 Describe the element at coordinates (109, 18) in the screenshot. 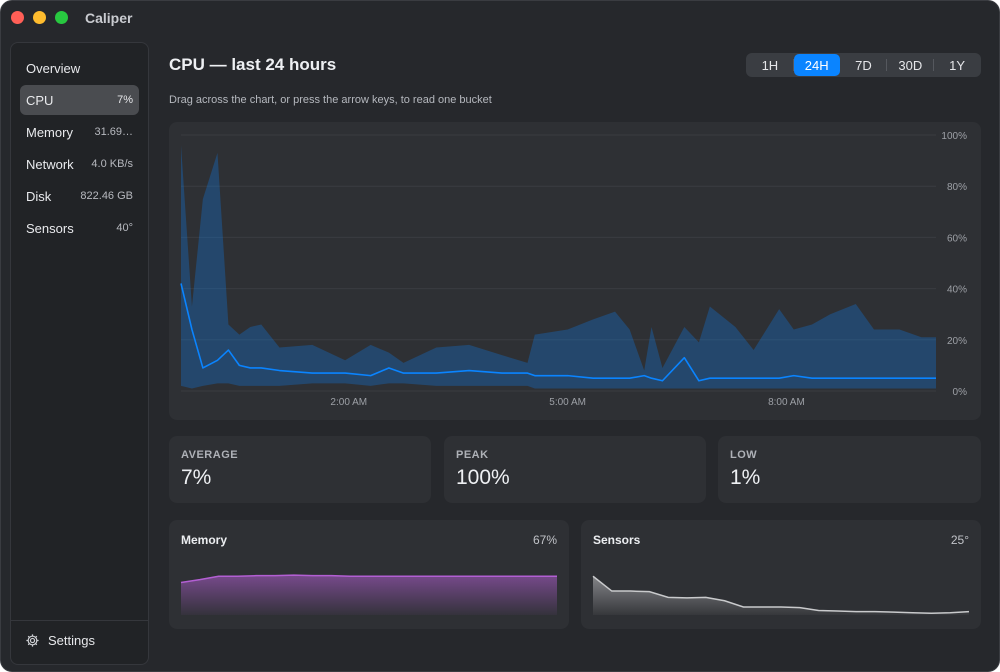

I see `app-title: Caliper` at that location.